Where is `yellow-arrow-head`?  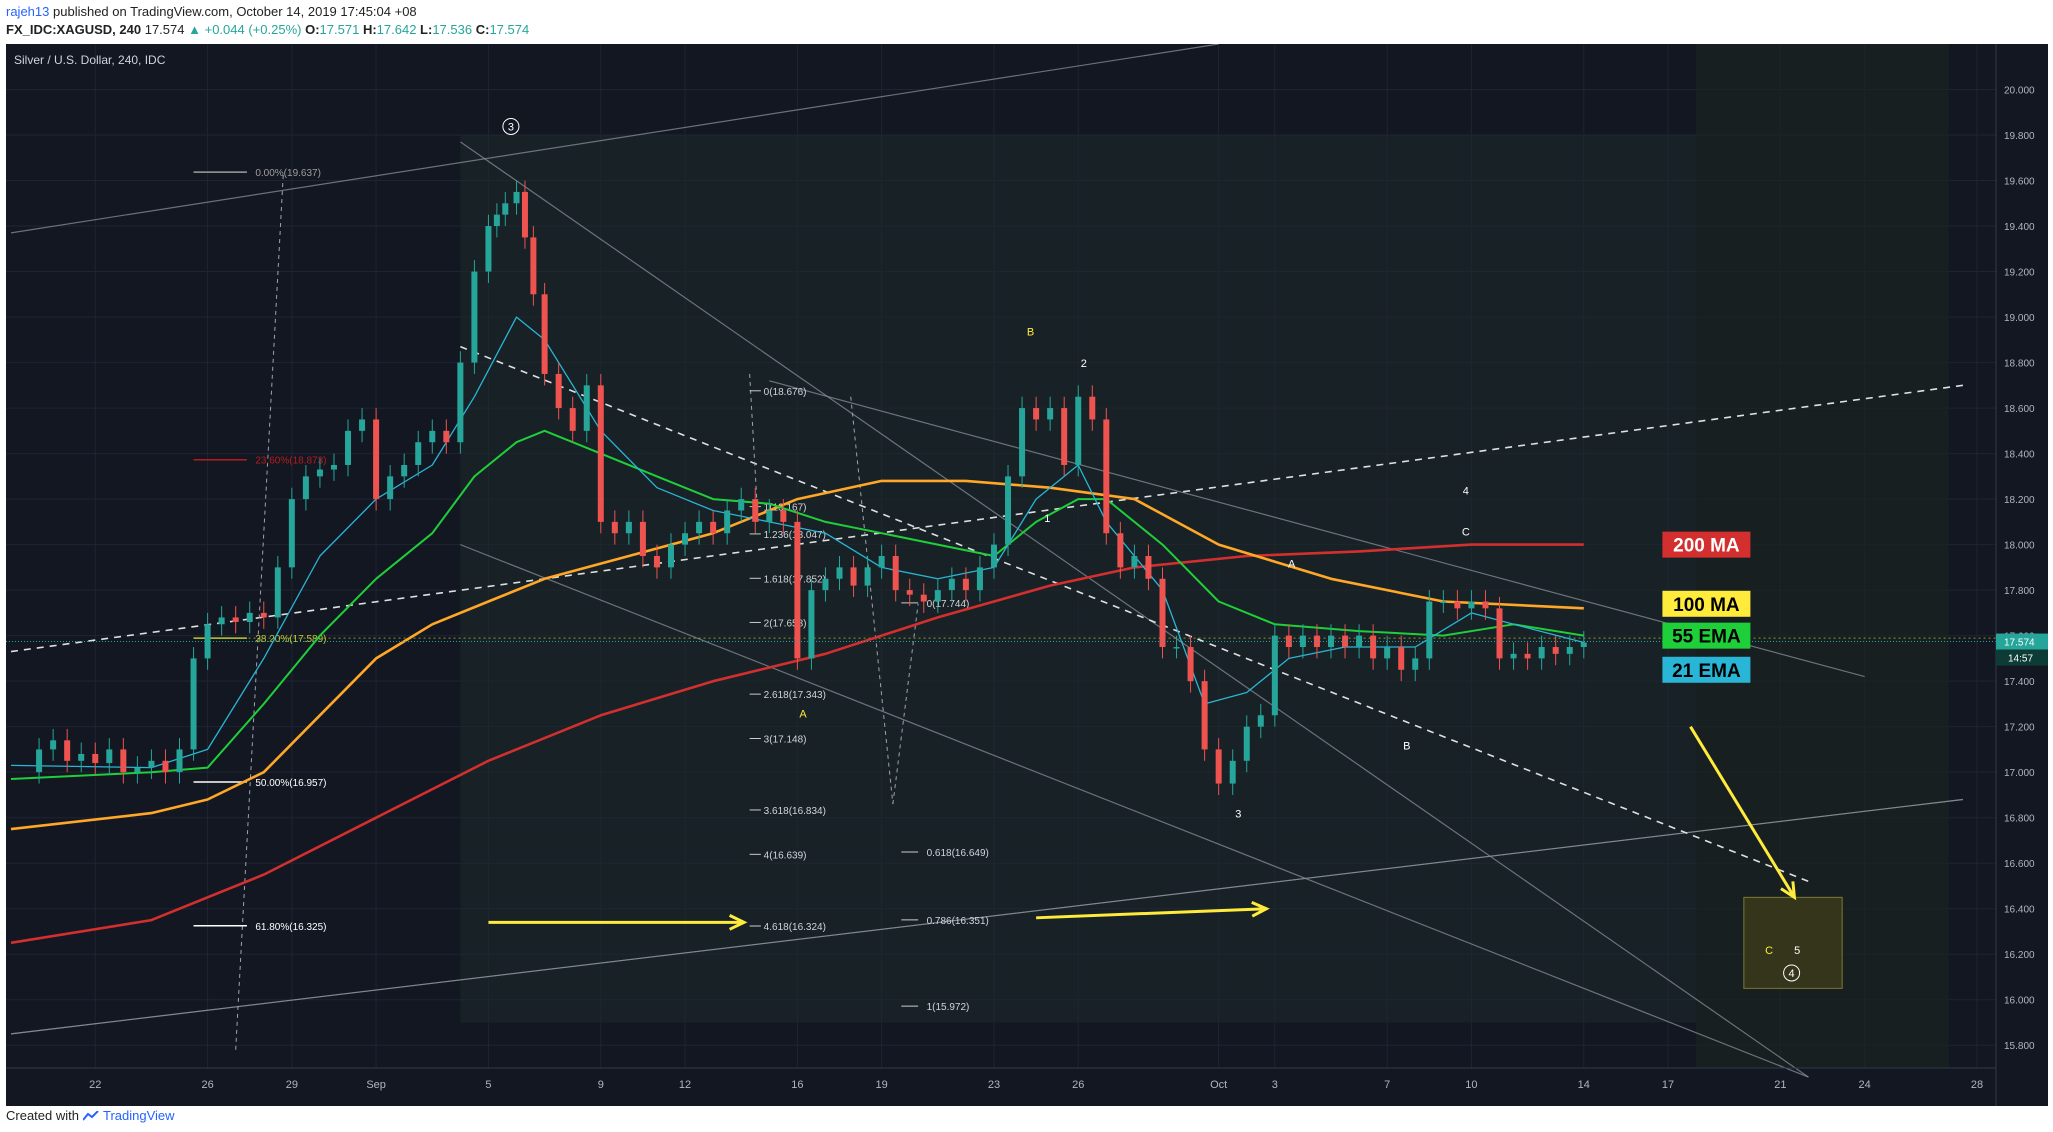 yellow-arrow-head is located at coordinates (738, 922).